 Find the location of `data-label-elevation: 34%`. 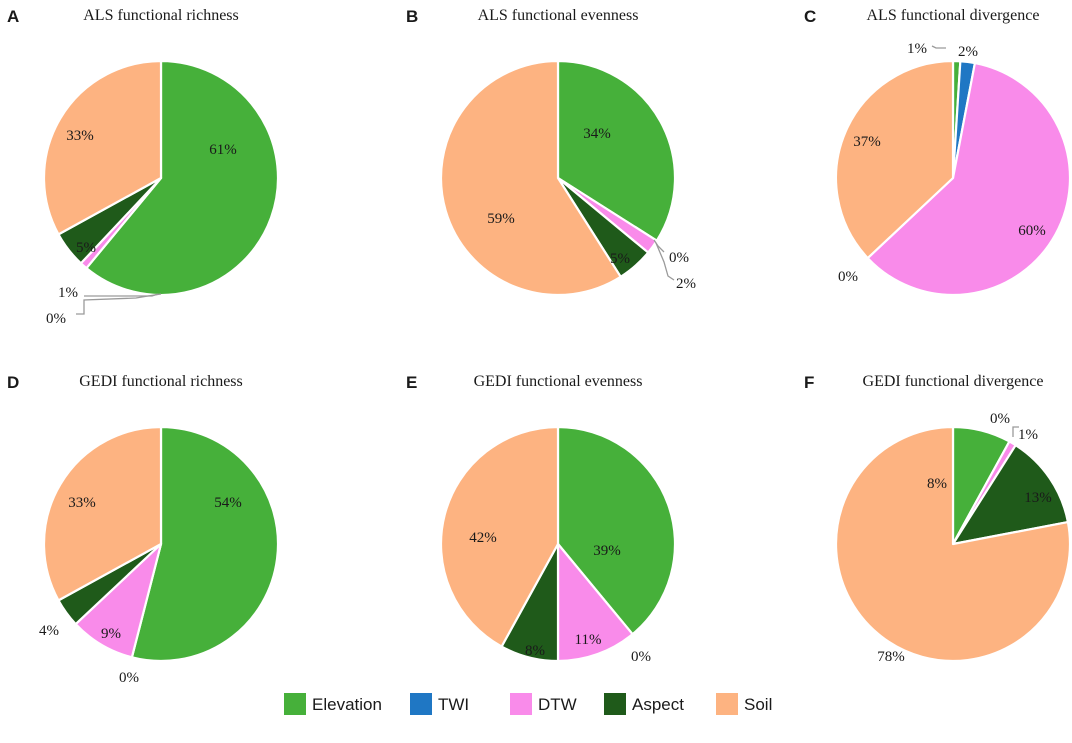

data-label-elevation: 34% is located at coordinates (597, 134).